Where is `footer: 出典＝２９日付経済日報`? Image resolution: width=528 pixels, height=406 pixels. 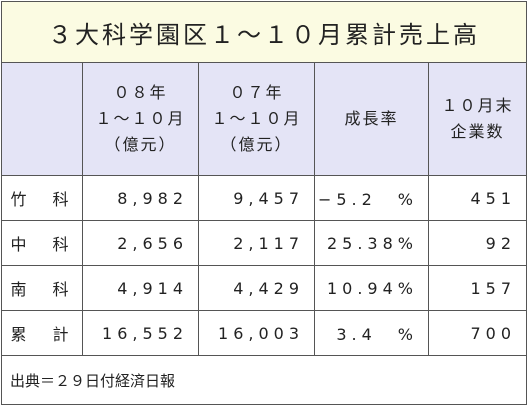
footer: 出典＝２９日付経済日報 is located at coordinates (264, 380).